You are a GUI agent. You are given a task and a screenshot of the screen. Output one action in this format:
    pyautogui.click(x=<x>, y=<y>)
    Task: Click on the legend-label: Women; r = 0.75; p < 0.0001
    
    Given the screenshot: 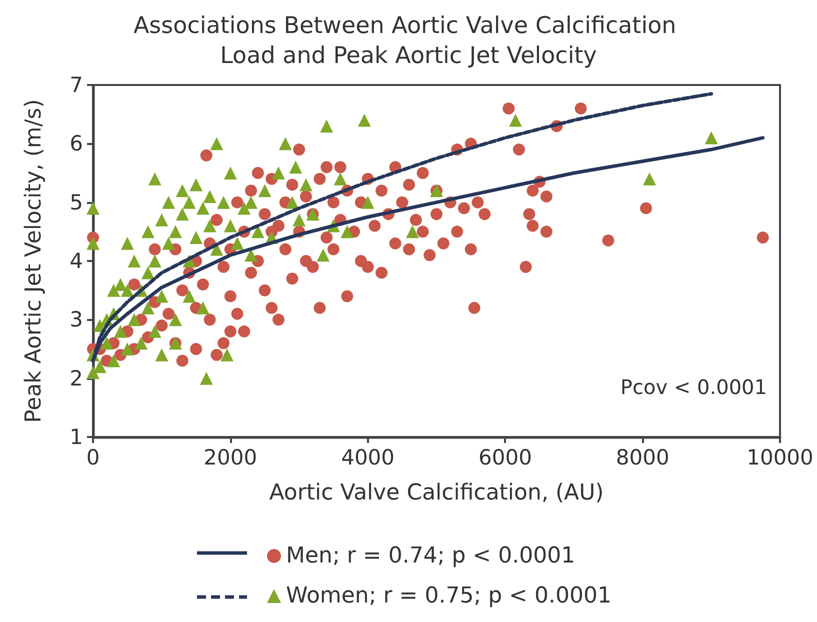 What is the action you would take?
    pyautogui.click(x=449, y=596)
    